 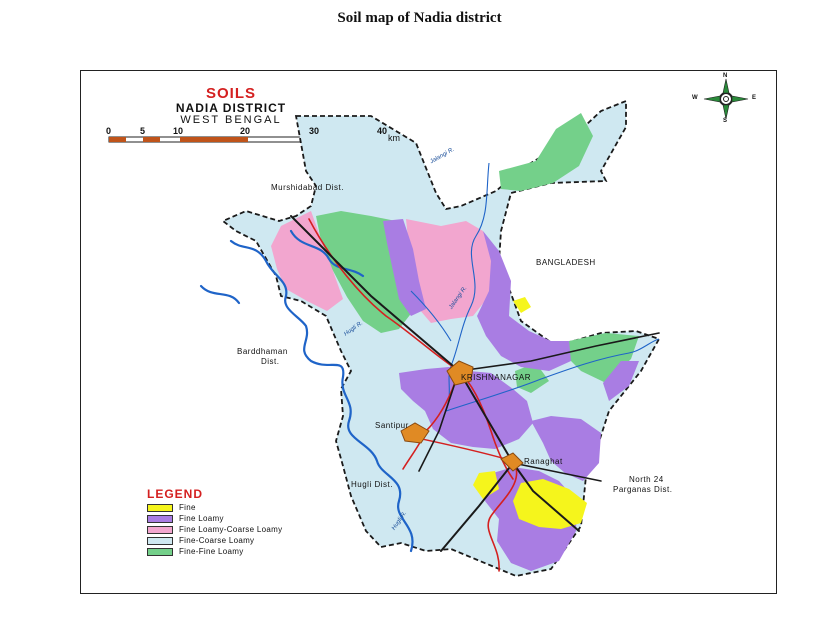 I want to click on soil-fine, so click(x=530, y=413).